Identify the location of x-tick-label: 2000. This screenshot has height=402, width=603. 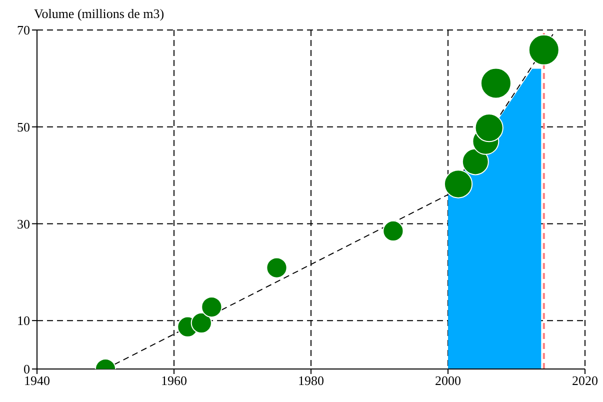
(448, 380).